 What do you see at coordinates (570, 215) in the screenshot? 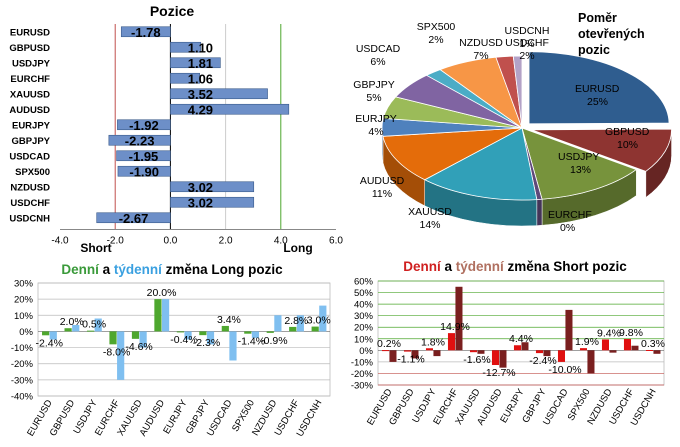
I see `pie-slice-name: EURCHF` at bounding box center [570, 215].